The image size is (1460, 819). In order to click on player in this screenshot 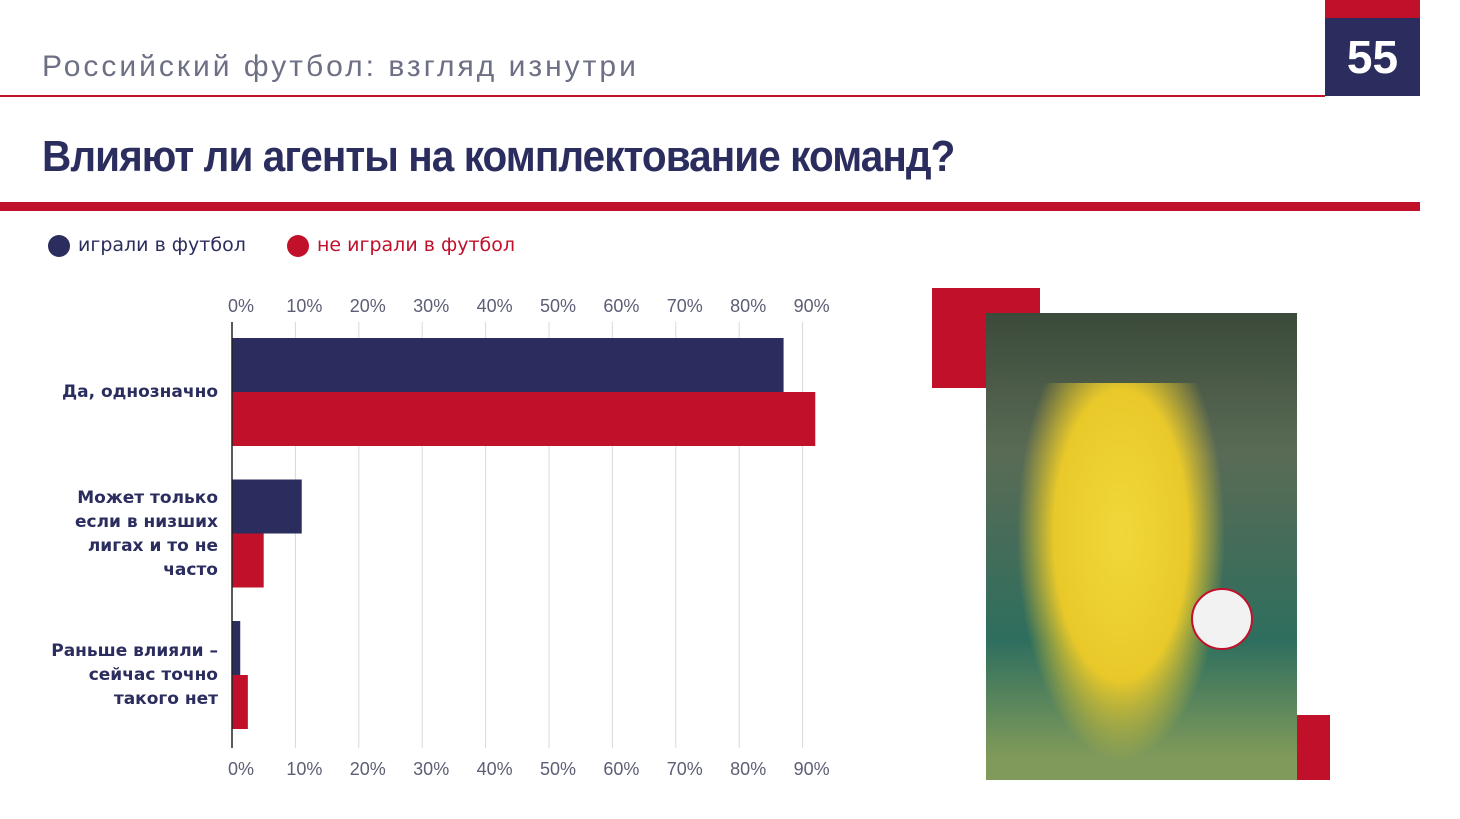, I will do `click(1121, 573)`.